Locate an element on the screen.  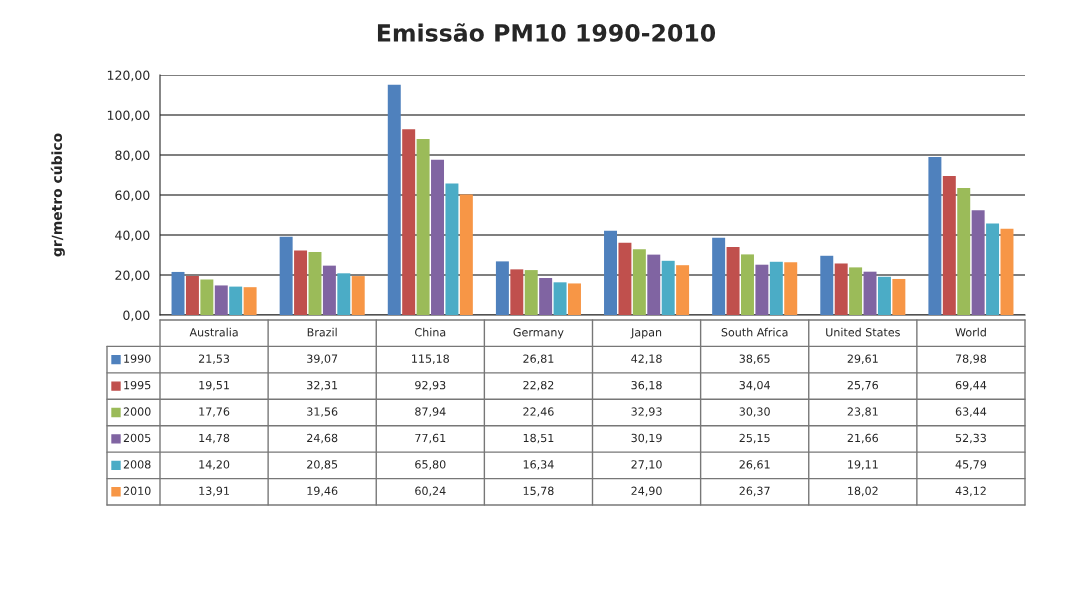
data-label: 16,34 is located at coordinates (538, 465).